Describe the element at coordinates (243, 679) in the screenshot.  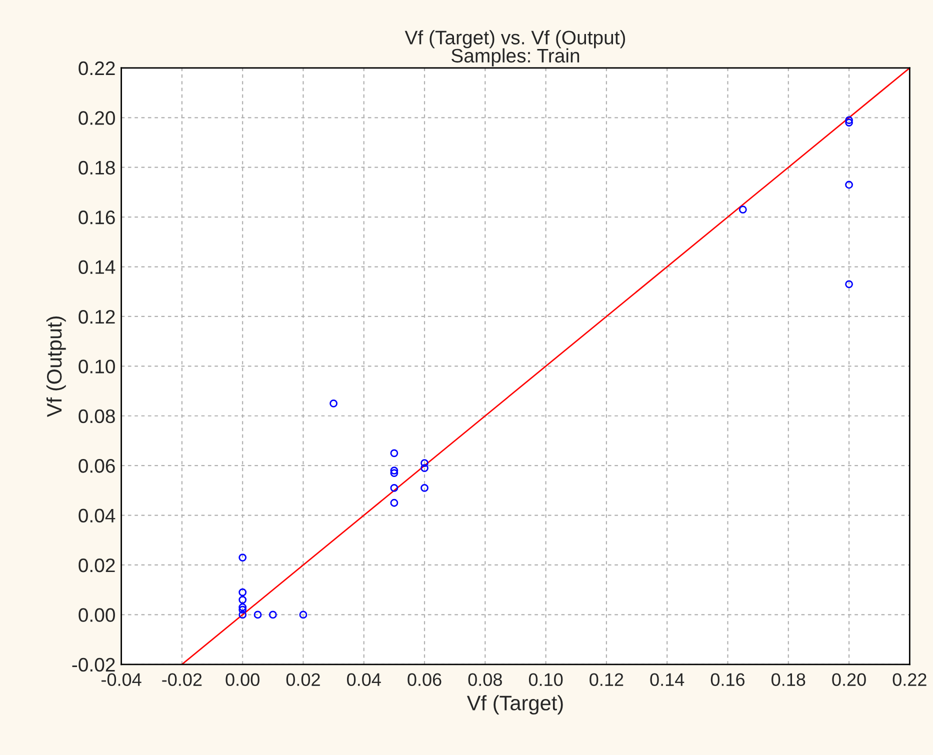
I see `x-tick-label: 0.00` at that location.